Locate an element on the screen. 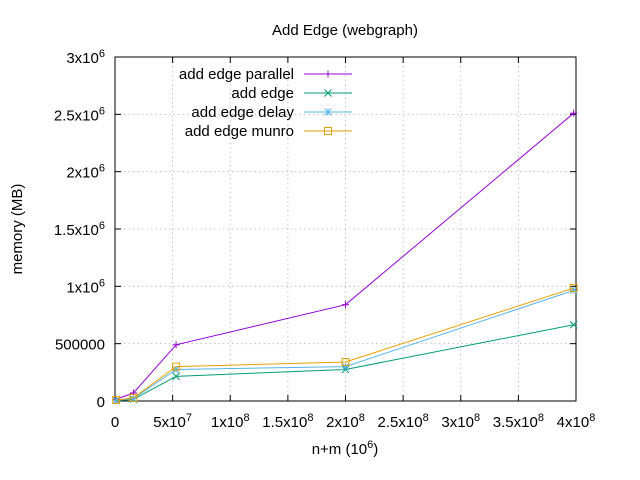 The height and width of the screenshot is (480, 640). y-tick-labels: 0 500000 1x10⁶ 1.5x10⁶ 2x10⁶ 2.5x10⁶ 3x10⁶ is located at coordinates (79, 229).